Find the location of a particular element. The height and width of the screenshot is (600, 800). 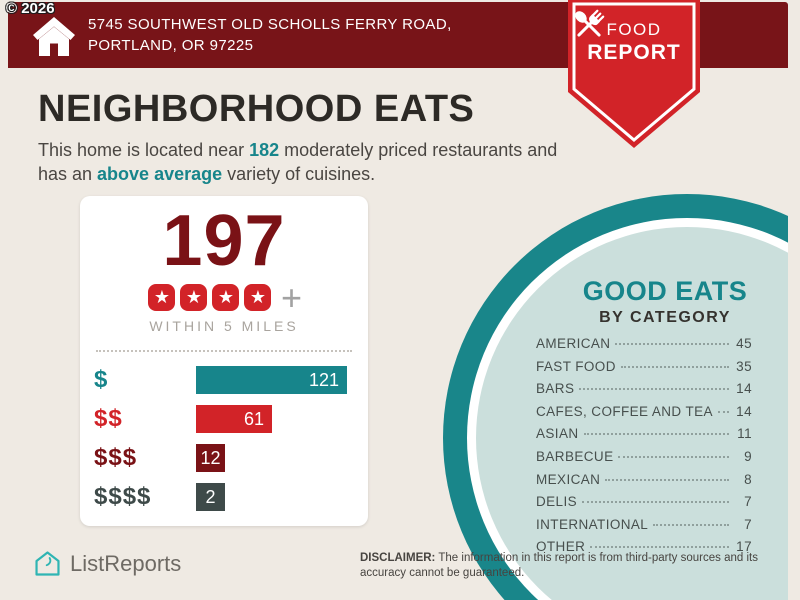

price-bar: 12 is located at coordinates (210, 458).